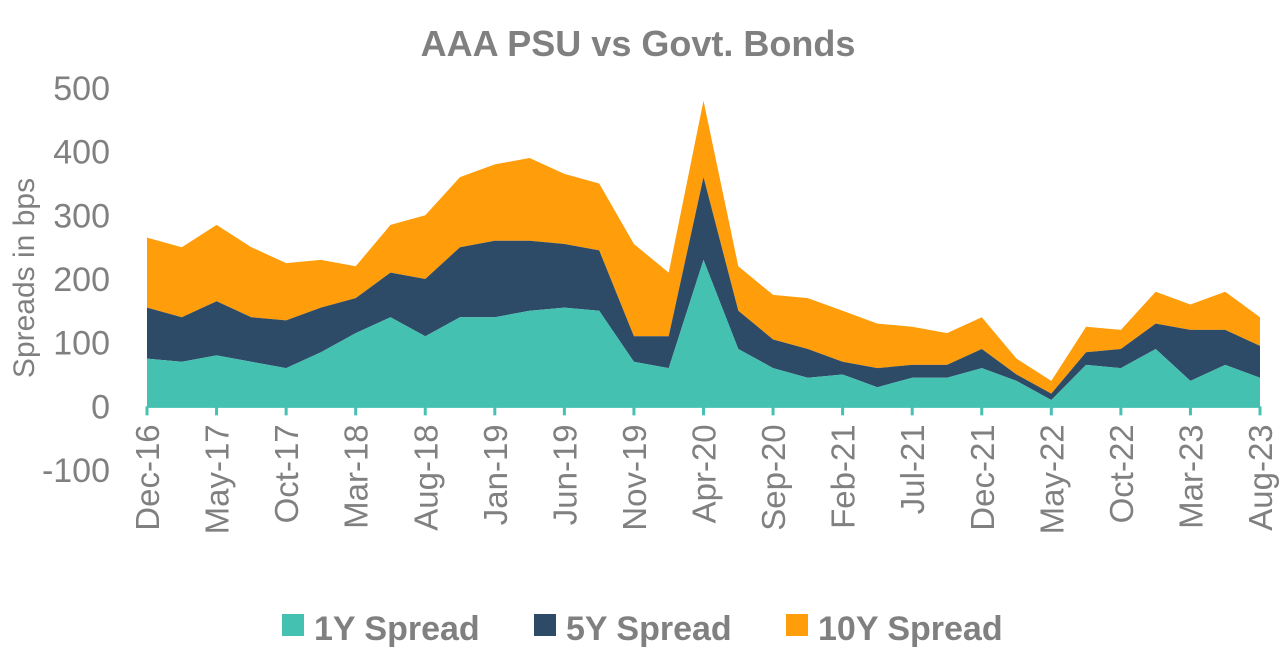 Image resolution: width=1282 pixels, height=670 pixels. What do you see at coordinates (704, 473) in the screenshot?
I see `x-tick-label: Apr-20` at bounding box center [704, 473].